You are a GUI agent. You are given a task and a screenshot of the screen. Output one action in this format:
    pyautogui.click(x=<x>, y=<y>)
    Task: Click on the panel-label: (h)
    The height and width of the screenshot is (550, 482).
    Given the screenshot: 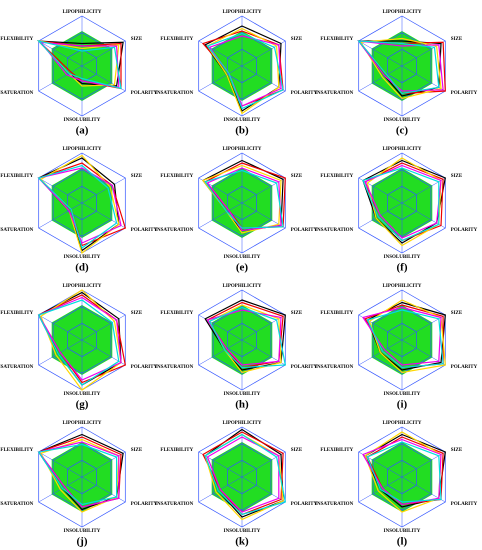 What is the action you would take?
    pyautogui.click(x=242, y=405)
    